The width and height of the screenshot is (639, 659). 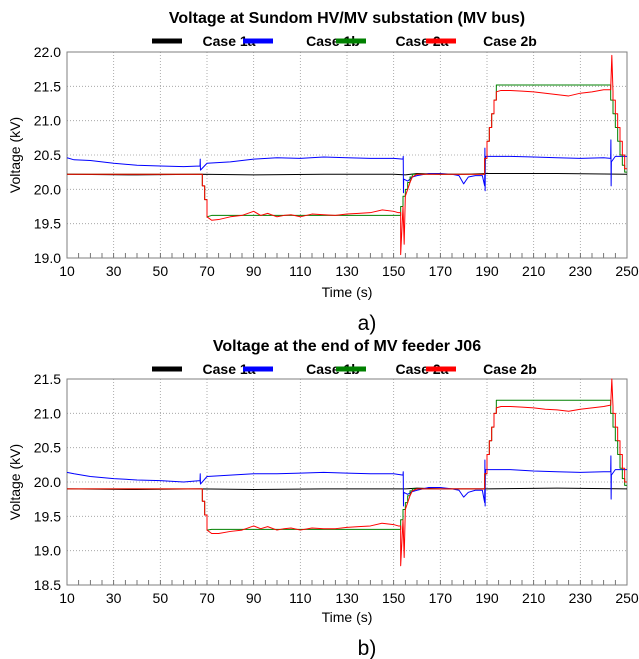 What do you see at coordinates (367, 648) in the screenshot?
I see `panel-label: b)` at bounding box center [367, 648].